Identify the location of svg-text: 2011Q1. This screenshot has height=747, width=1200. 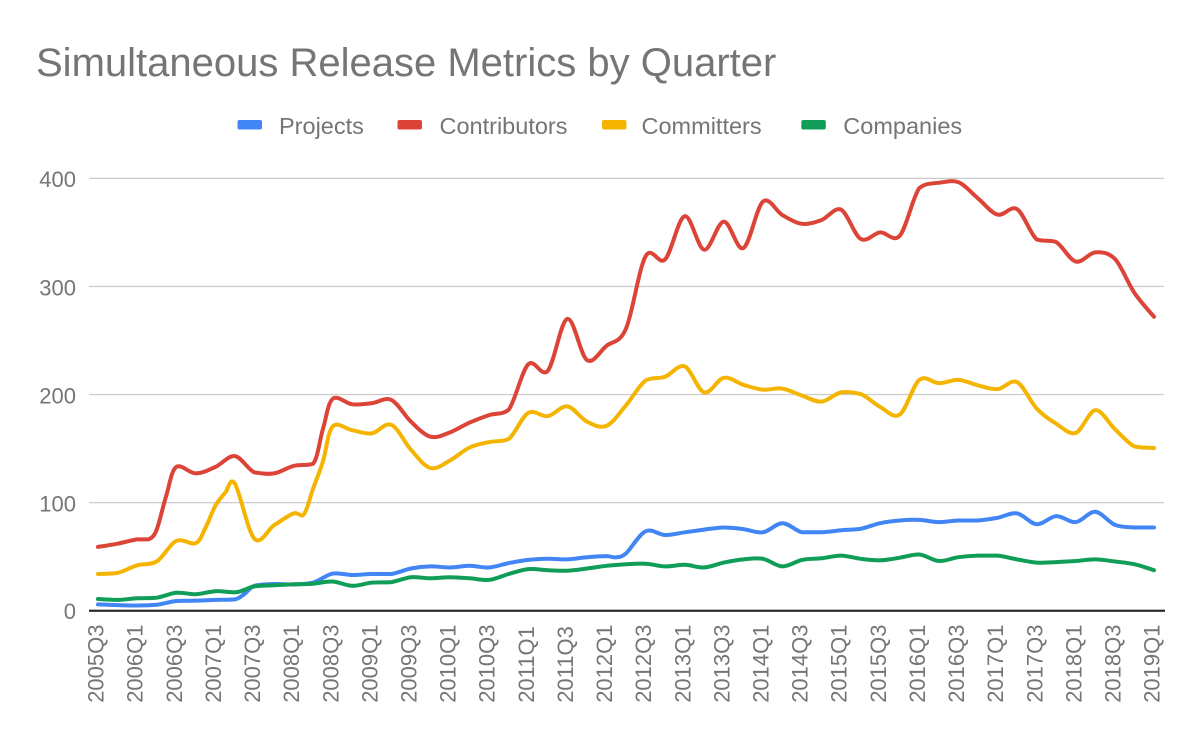
(526, 664).